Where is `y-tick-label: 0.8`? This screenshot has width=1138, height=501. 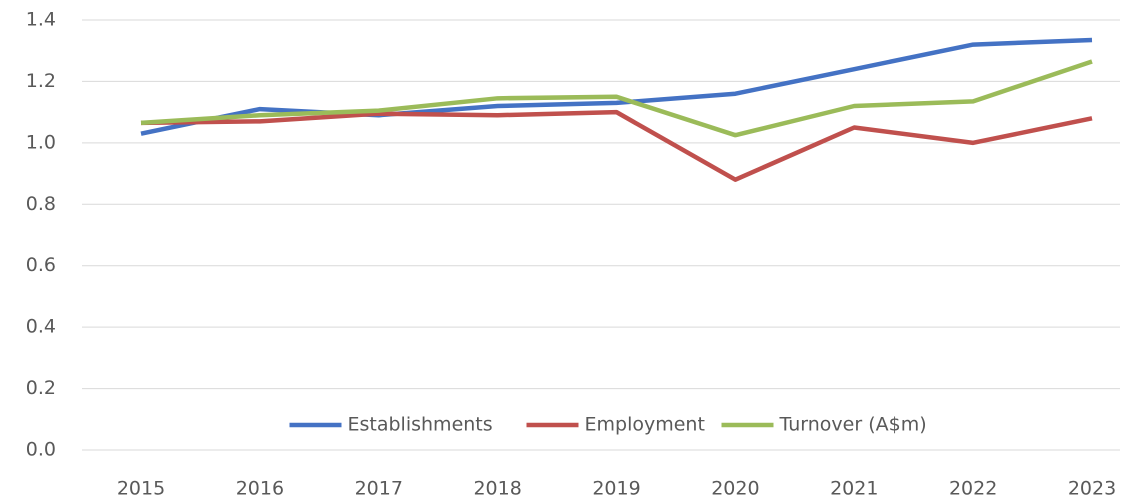 y-tick-label: 0.8 is located at coordinates (41, 204).